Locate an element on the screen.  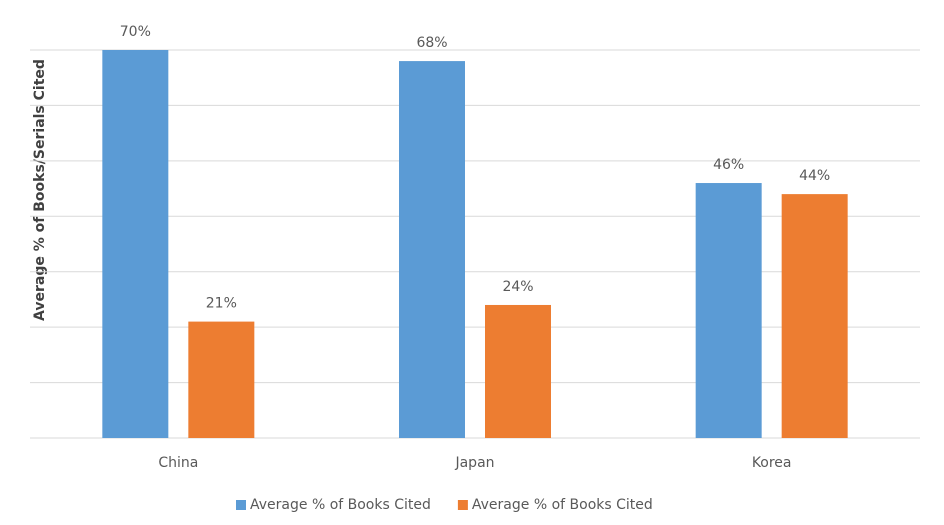
x-tick-label: China is located at coordinates (178, 463).